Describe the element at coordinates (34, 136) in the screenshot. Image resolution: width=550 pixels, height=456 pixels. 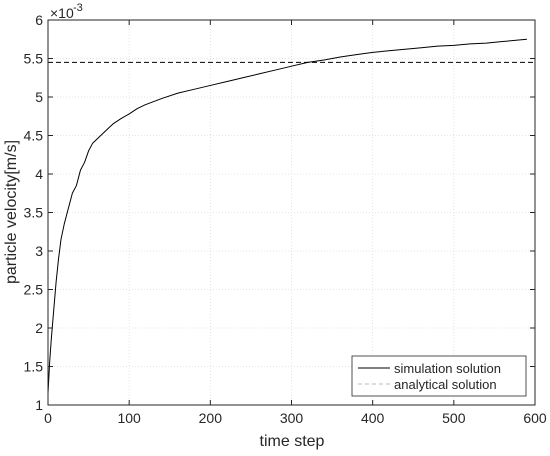
I see `y-tick-label: 4.5` at that location.